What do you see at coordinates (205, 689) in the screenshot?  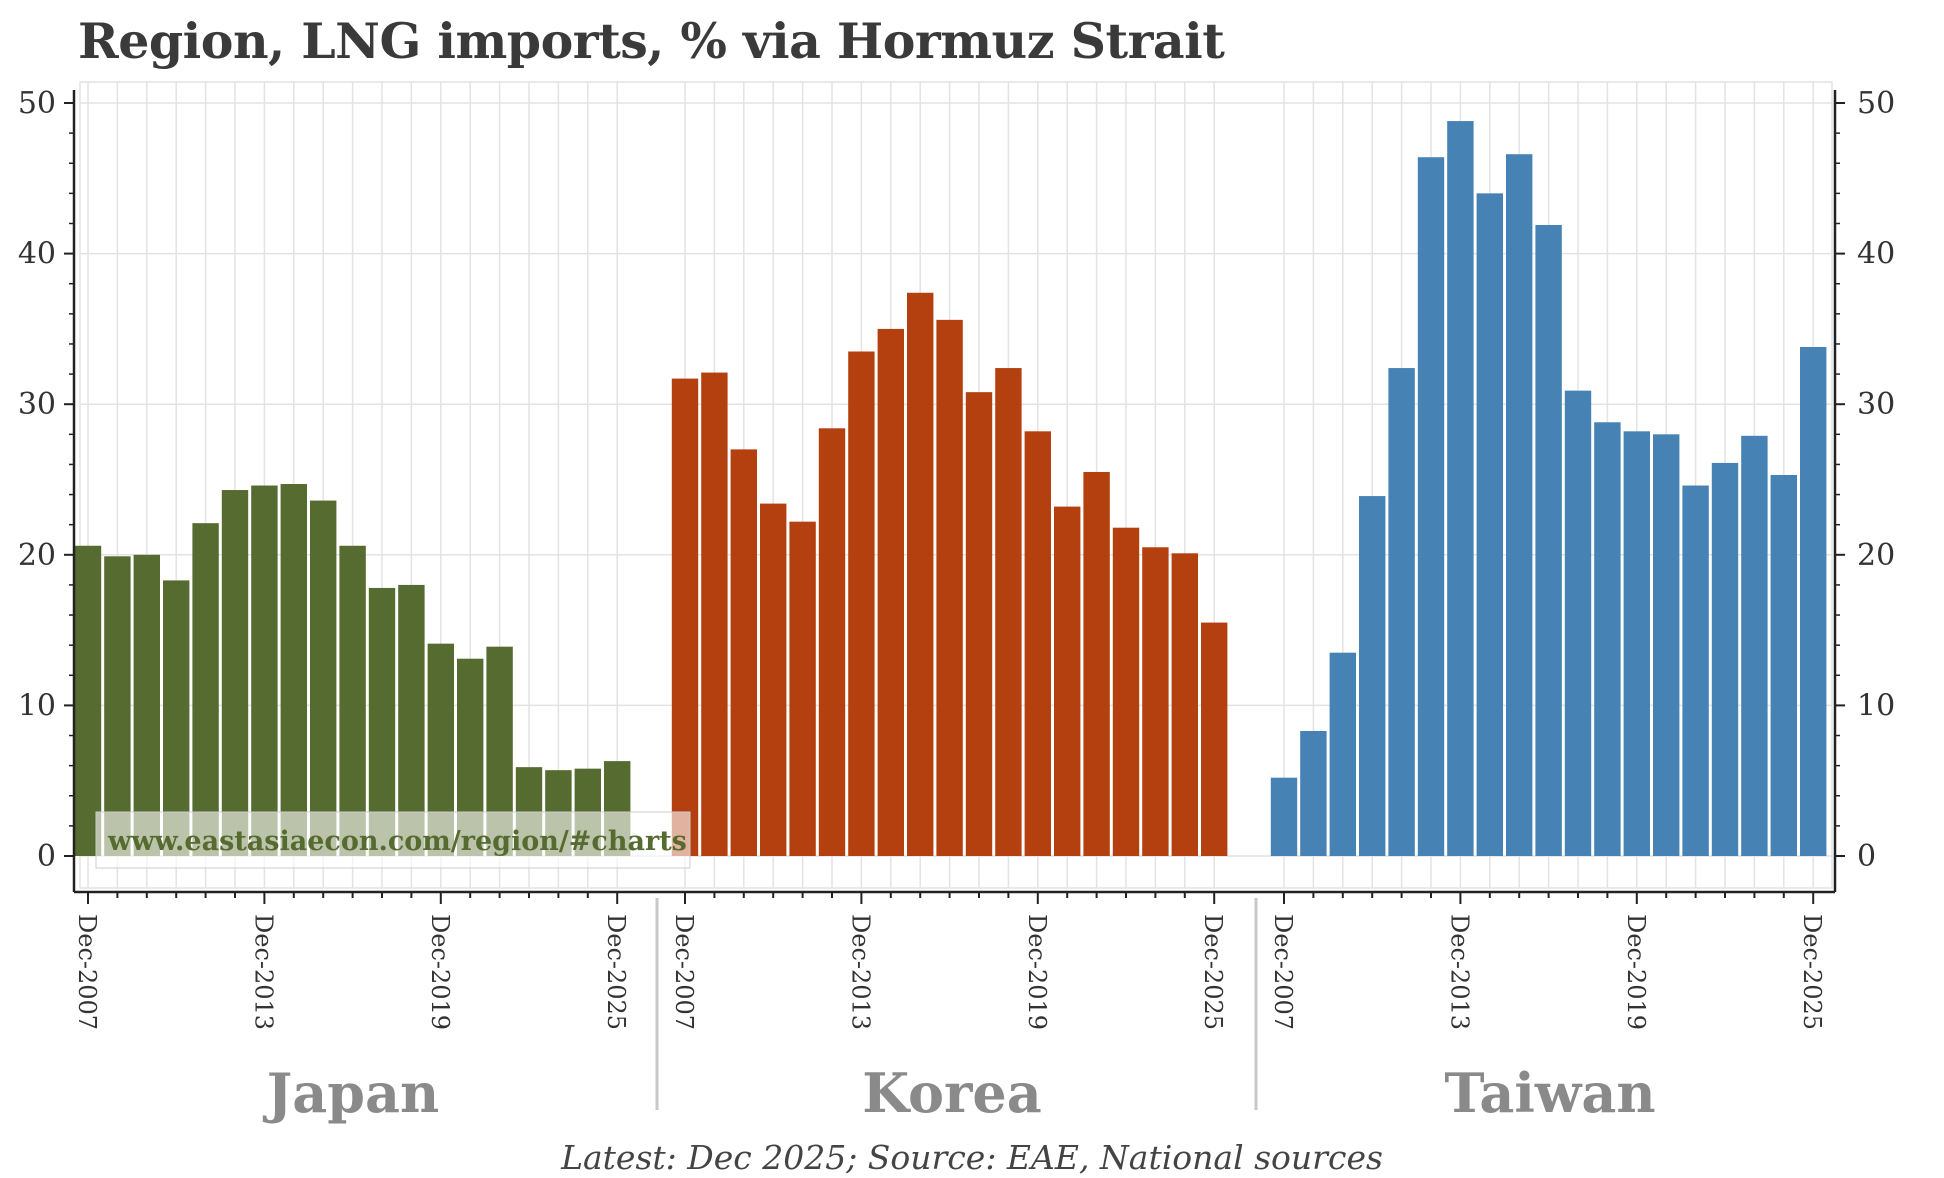 I see `bar-japan-dec-2011` at bounding box center [205, 689].